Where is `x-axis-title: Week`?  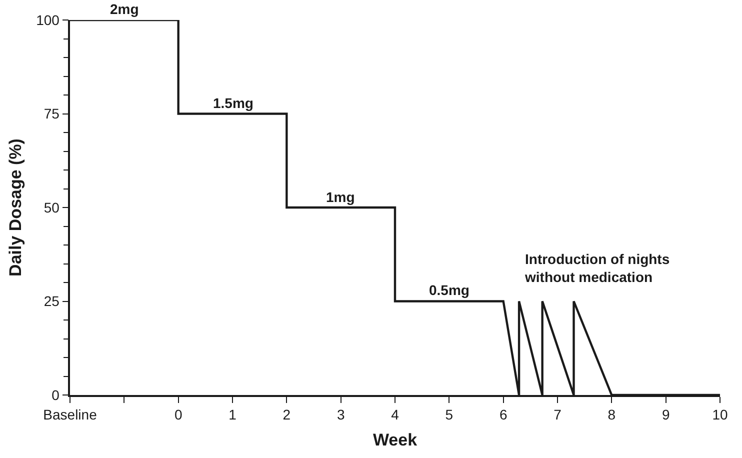
x-axis-title: Week is located at coordinates (395, 440).